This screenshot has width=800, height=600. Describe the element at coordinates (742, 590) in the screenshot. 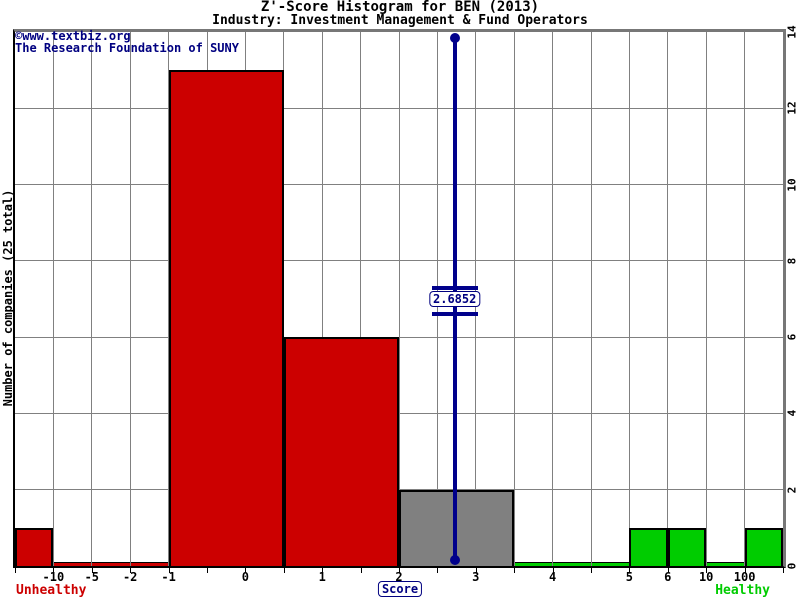

I see `healthy-label: Healthy` at that location.